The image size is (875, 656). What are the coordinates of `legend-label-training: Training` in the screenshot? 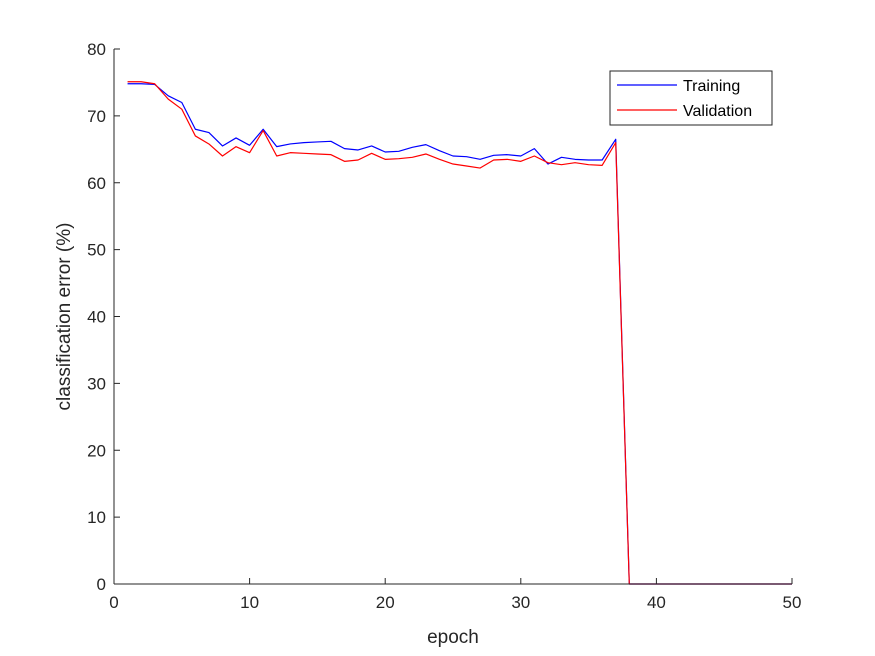 It's located at (711, 86).